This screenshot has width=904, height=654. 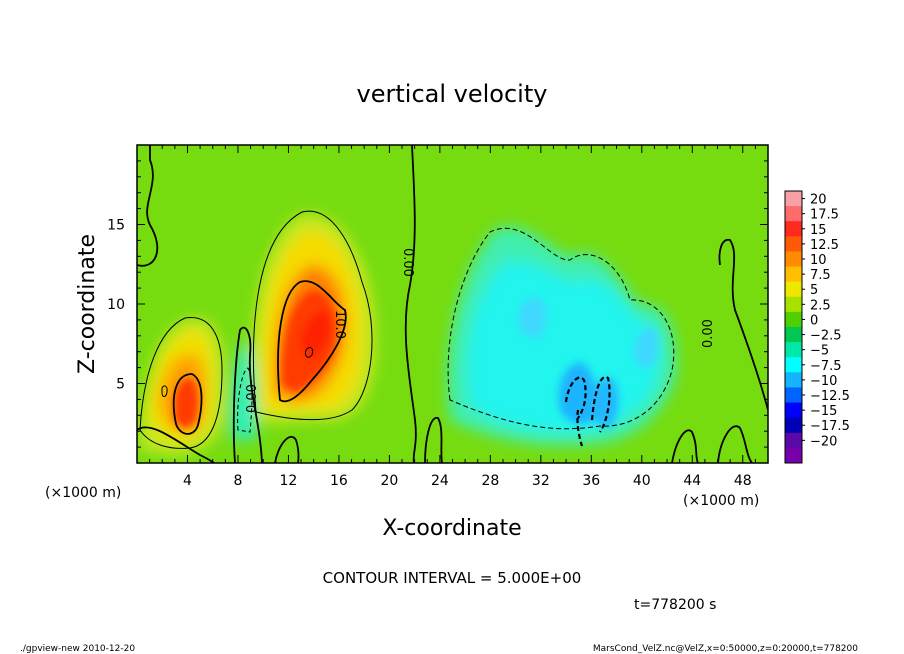 I want to click on y-tick-label: 10, so click(x=116, y=305).